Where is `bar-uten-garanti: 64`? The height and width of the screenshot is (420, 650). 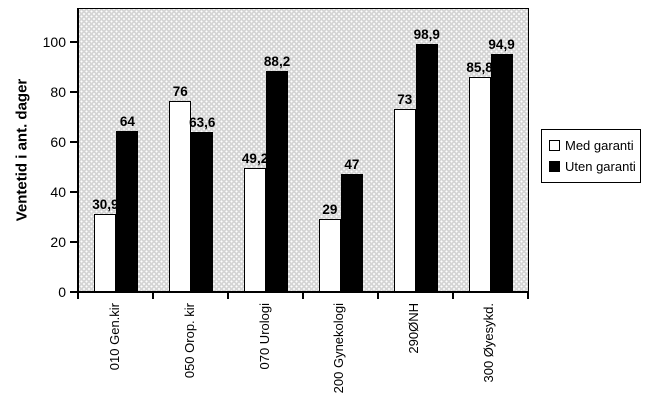 bar-uten-garanti: 64 is located at coordinates (127, 203).